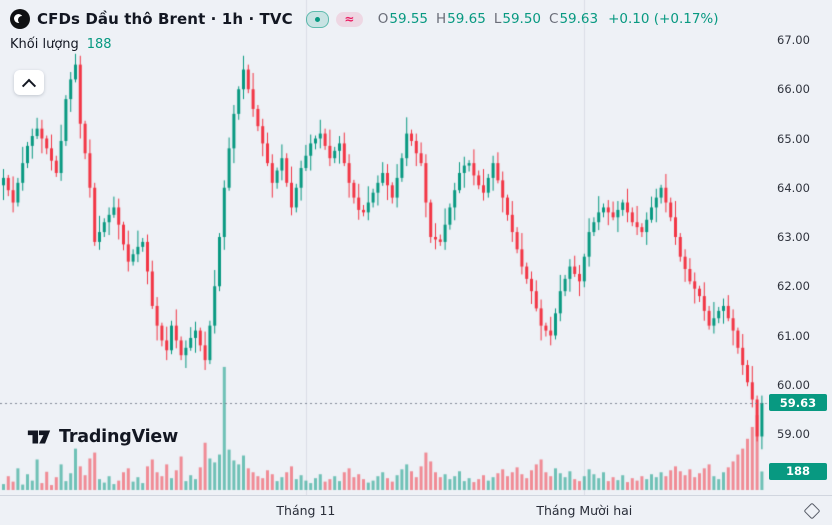 The image size is (832, 525). I want to click on price-change: +0.10 (+0.17%), so click(663, 19).